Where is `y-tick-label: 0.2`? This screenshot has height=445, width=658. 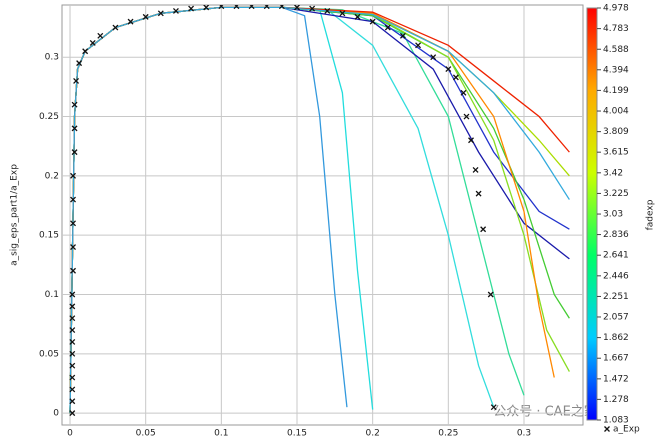
y-tick-label: 0.2 is located at coordinates (52, 176).